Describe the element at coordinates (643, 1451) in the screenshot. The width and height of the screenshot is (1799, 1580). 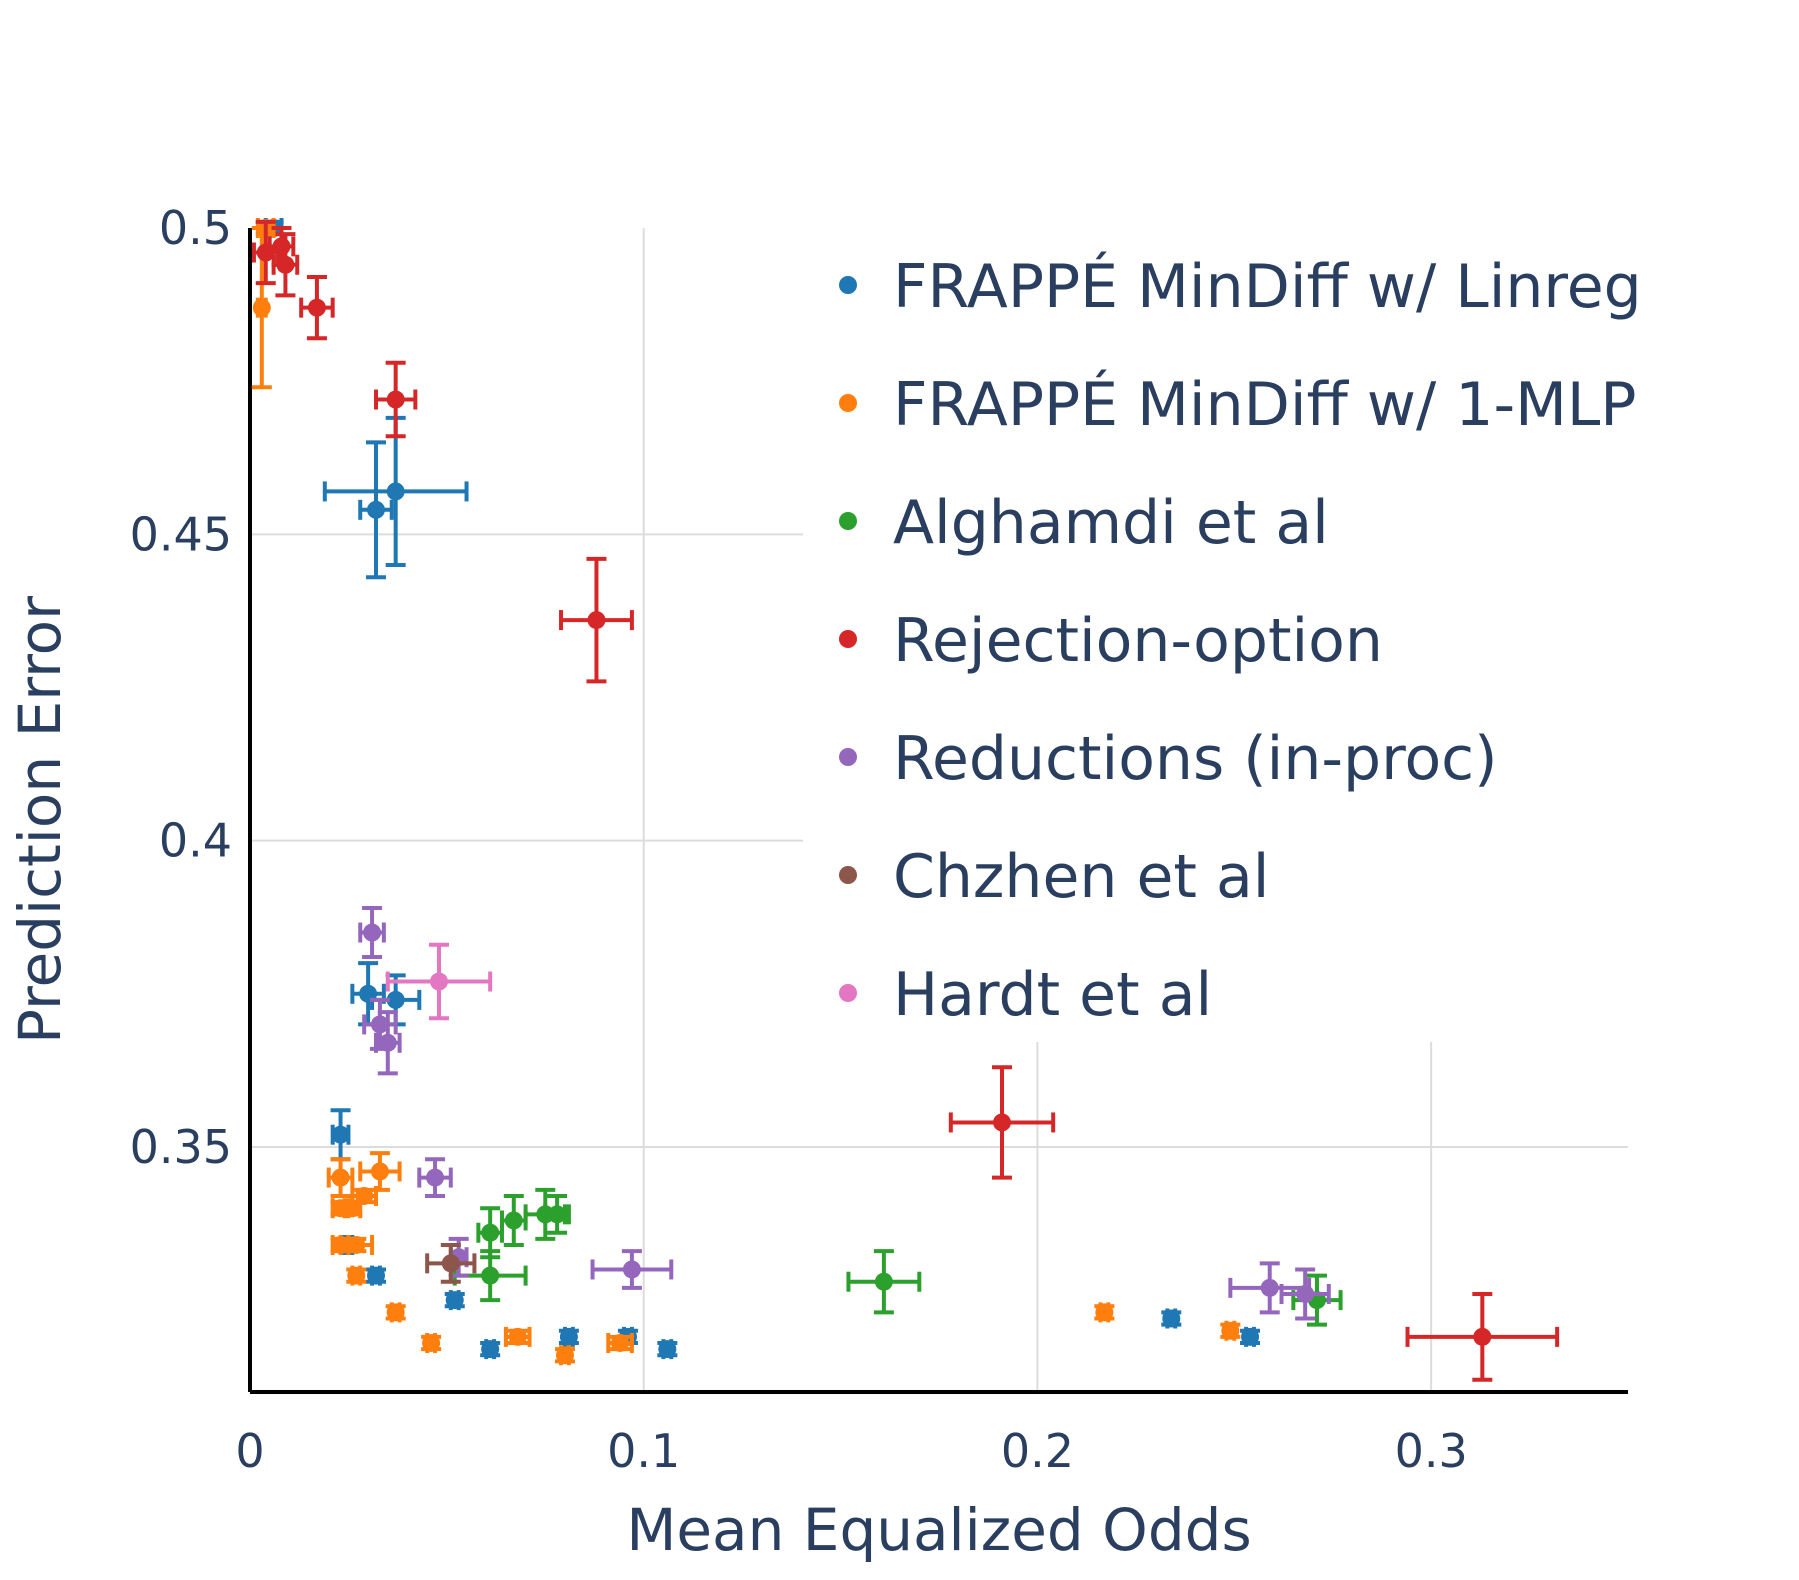
I see `x-tick-label: 0.1` at that location.